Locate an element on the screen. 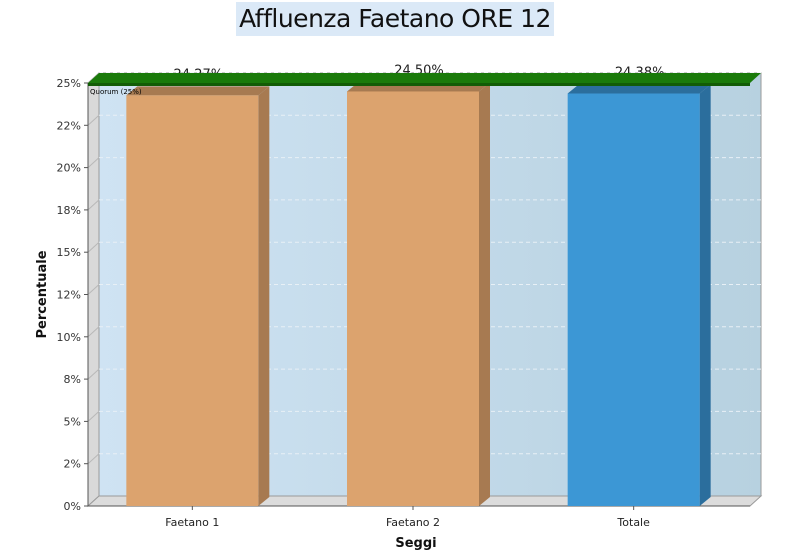  quorum-label: Quorum (25%) is located at coordinates (116, 92).